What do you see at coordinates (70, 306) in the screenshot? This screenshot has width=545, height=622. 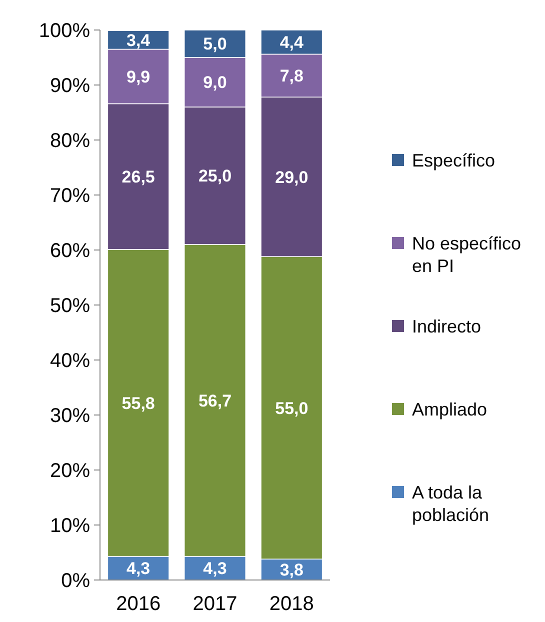 I see `y-tick-label: 50%` at bounding box center [70, 306].